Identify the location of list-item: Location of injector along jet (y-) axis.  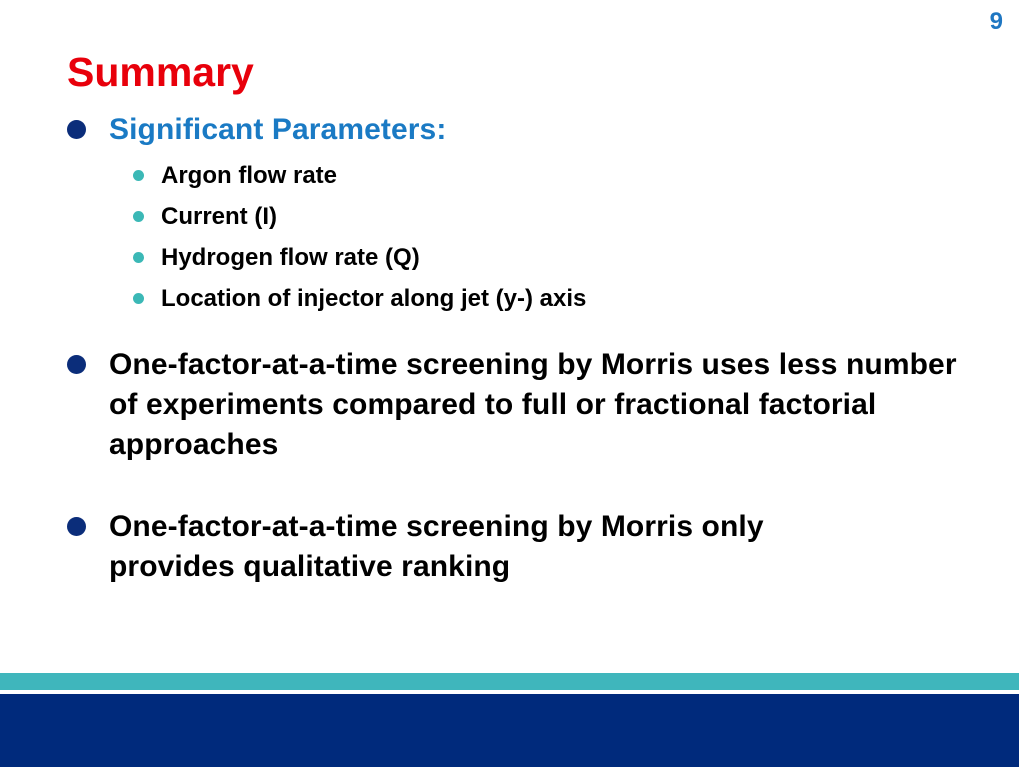
(359, 298).